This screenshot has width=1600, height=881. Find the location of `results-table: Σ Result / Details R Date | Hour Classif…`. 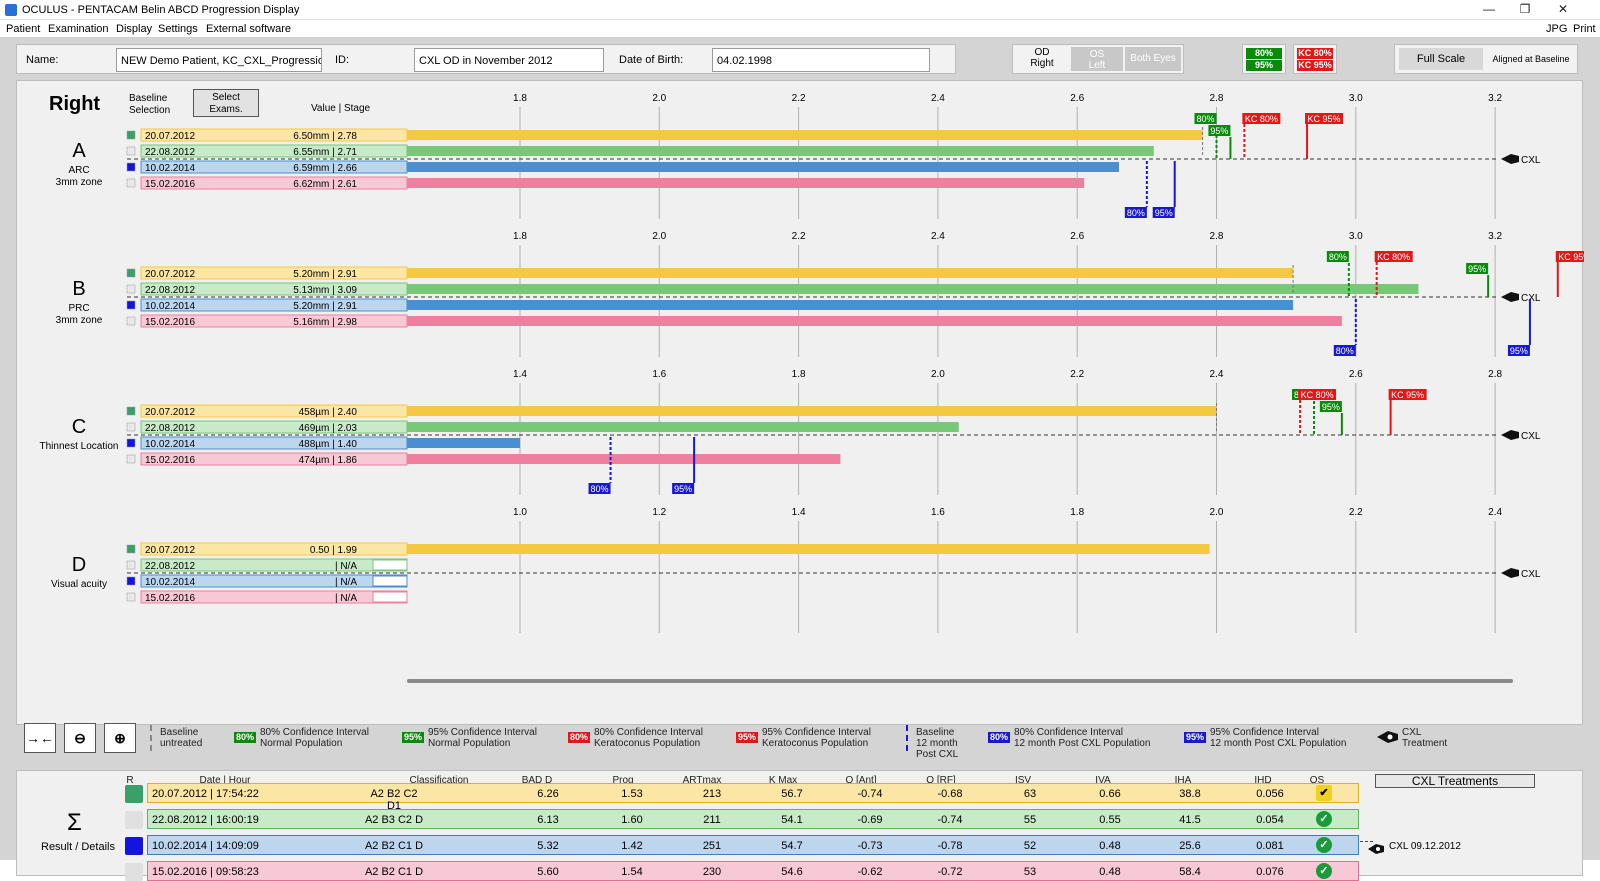

results-table: Σ Result / Details R Date | Hour Classif… is located at coordinates (799, 825).